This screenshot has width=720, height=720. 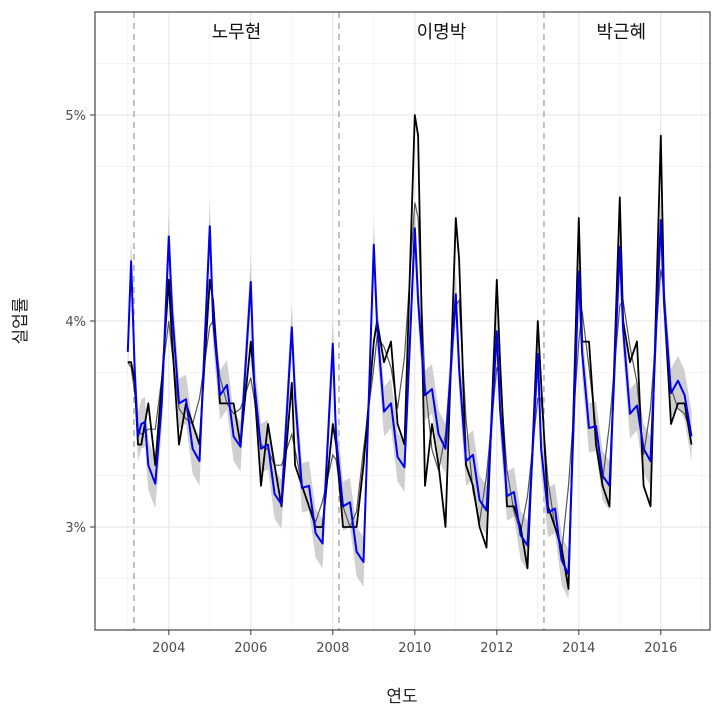 I want to click on y-tick-label: 4%, so click(x=75, y=322).